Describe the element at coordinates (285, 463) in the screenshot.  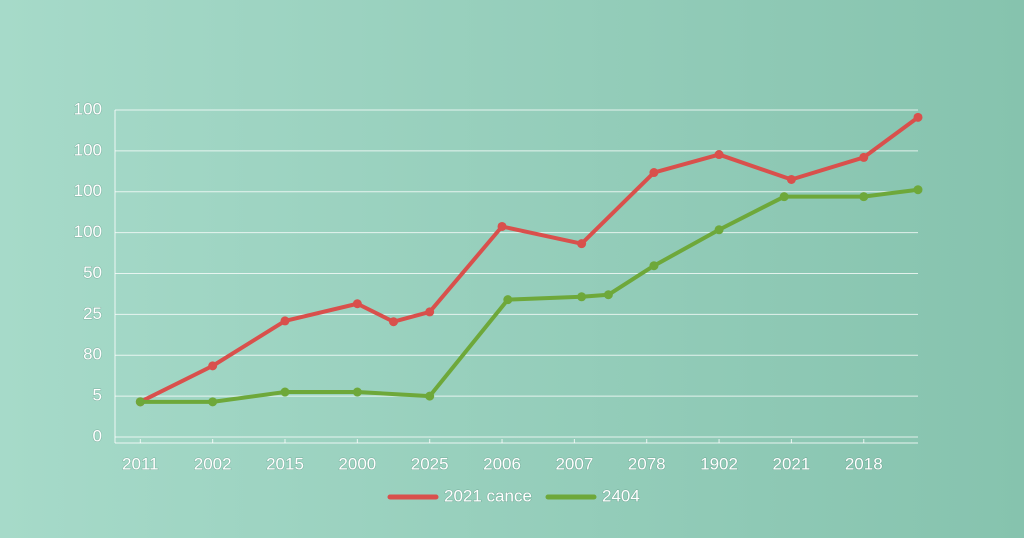
I see `x-tick-label: 2015` at that location.